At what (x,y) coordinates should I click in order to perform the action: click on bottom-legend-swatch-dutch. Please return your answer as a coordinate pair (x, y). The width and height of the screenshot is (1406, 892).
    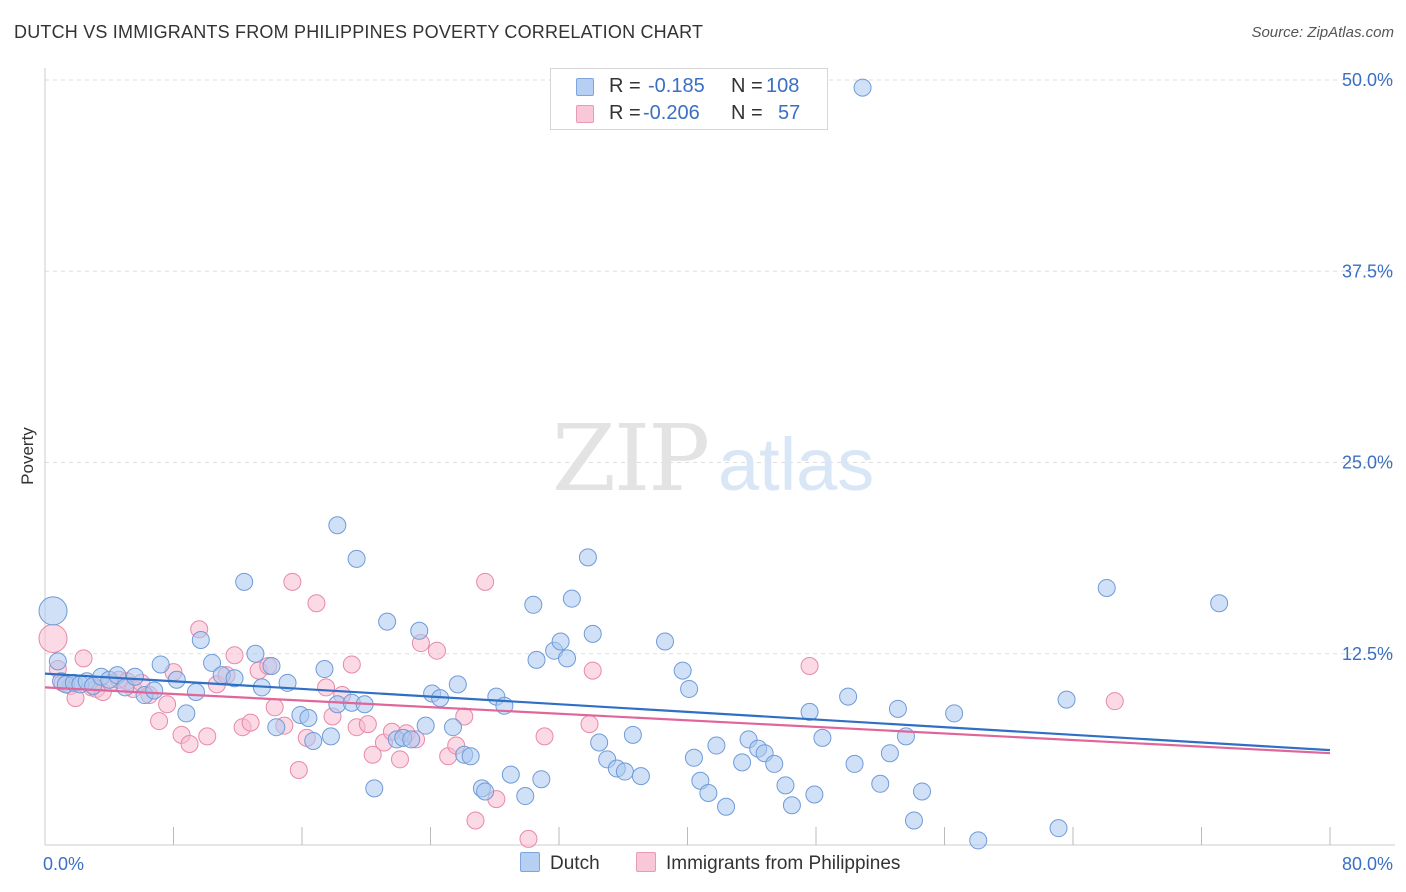
    Looking at the image, I should click on (530, 862).